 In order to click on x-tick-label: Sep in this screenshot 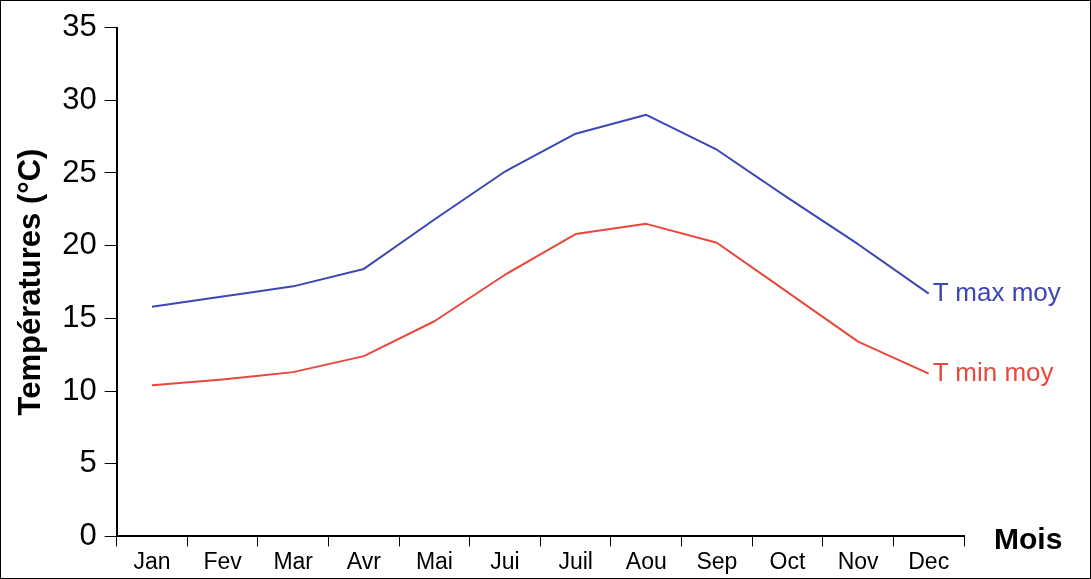, I will do `click(717, 560)`.